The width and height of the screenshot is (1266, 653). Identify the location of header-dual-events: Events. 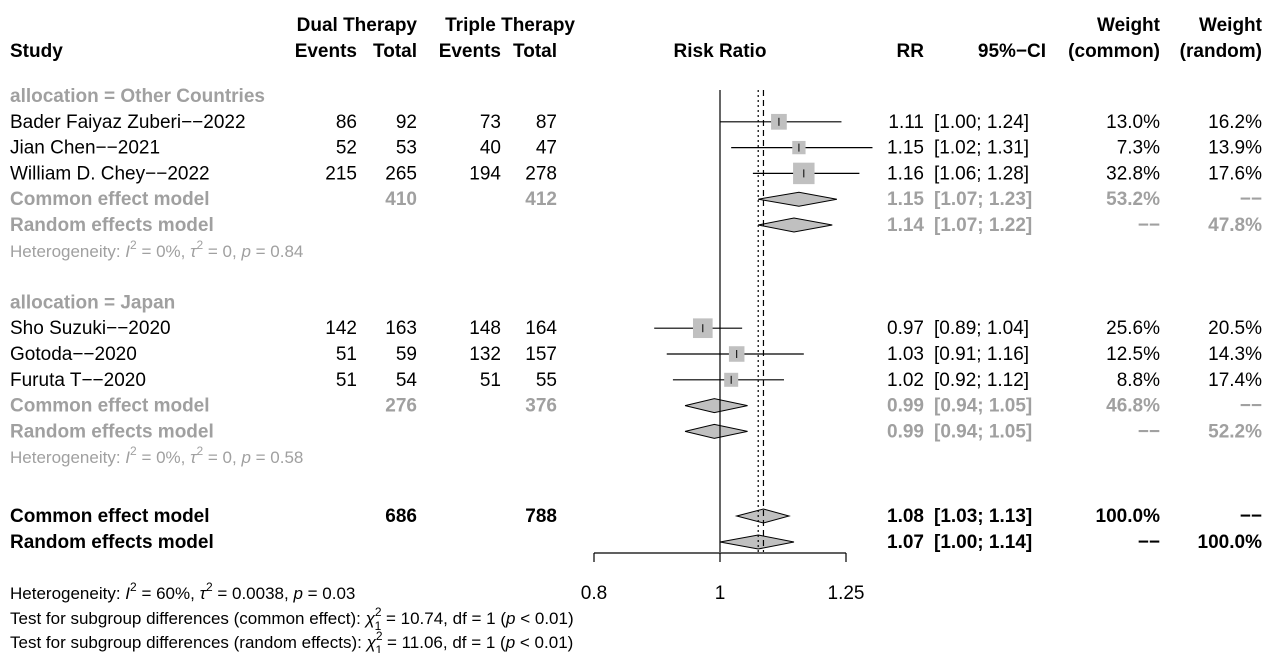
(326, 51).